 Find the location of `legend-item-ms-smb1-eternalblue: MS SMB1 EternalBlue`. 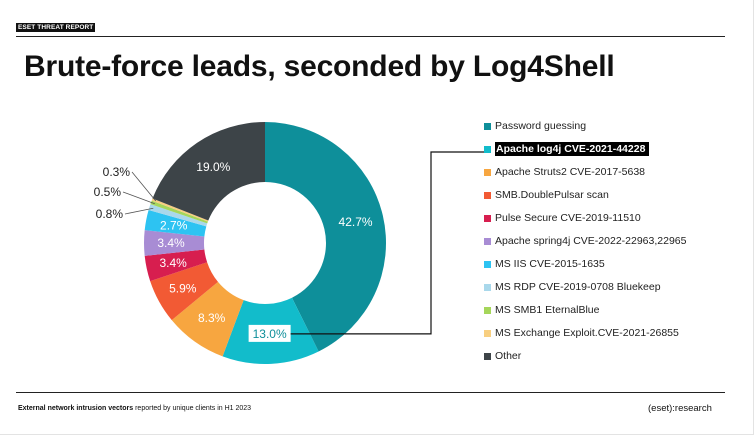

legend-item-ms-smb1-eternalblue: MS SMB1 EternalBlue is located at coordinates (543, 310).